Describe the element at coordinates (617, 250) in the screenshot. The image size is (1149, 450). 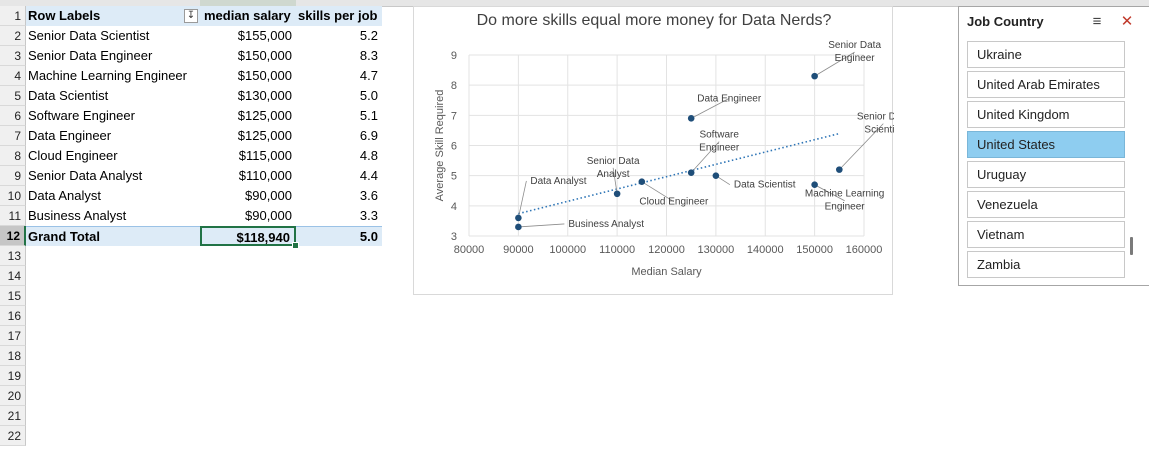
I see `x-tick-label: 110000` at that location.